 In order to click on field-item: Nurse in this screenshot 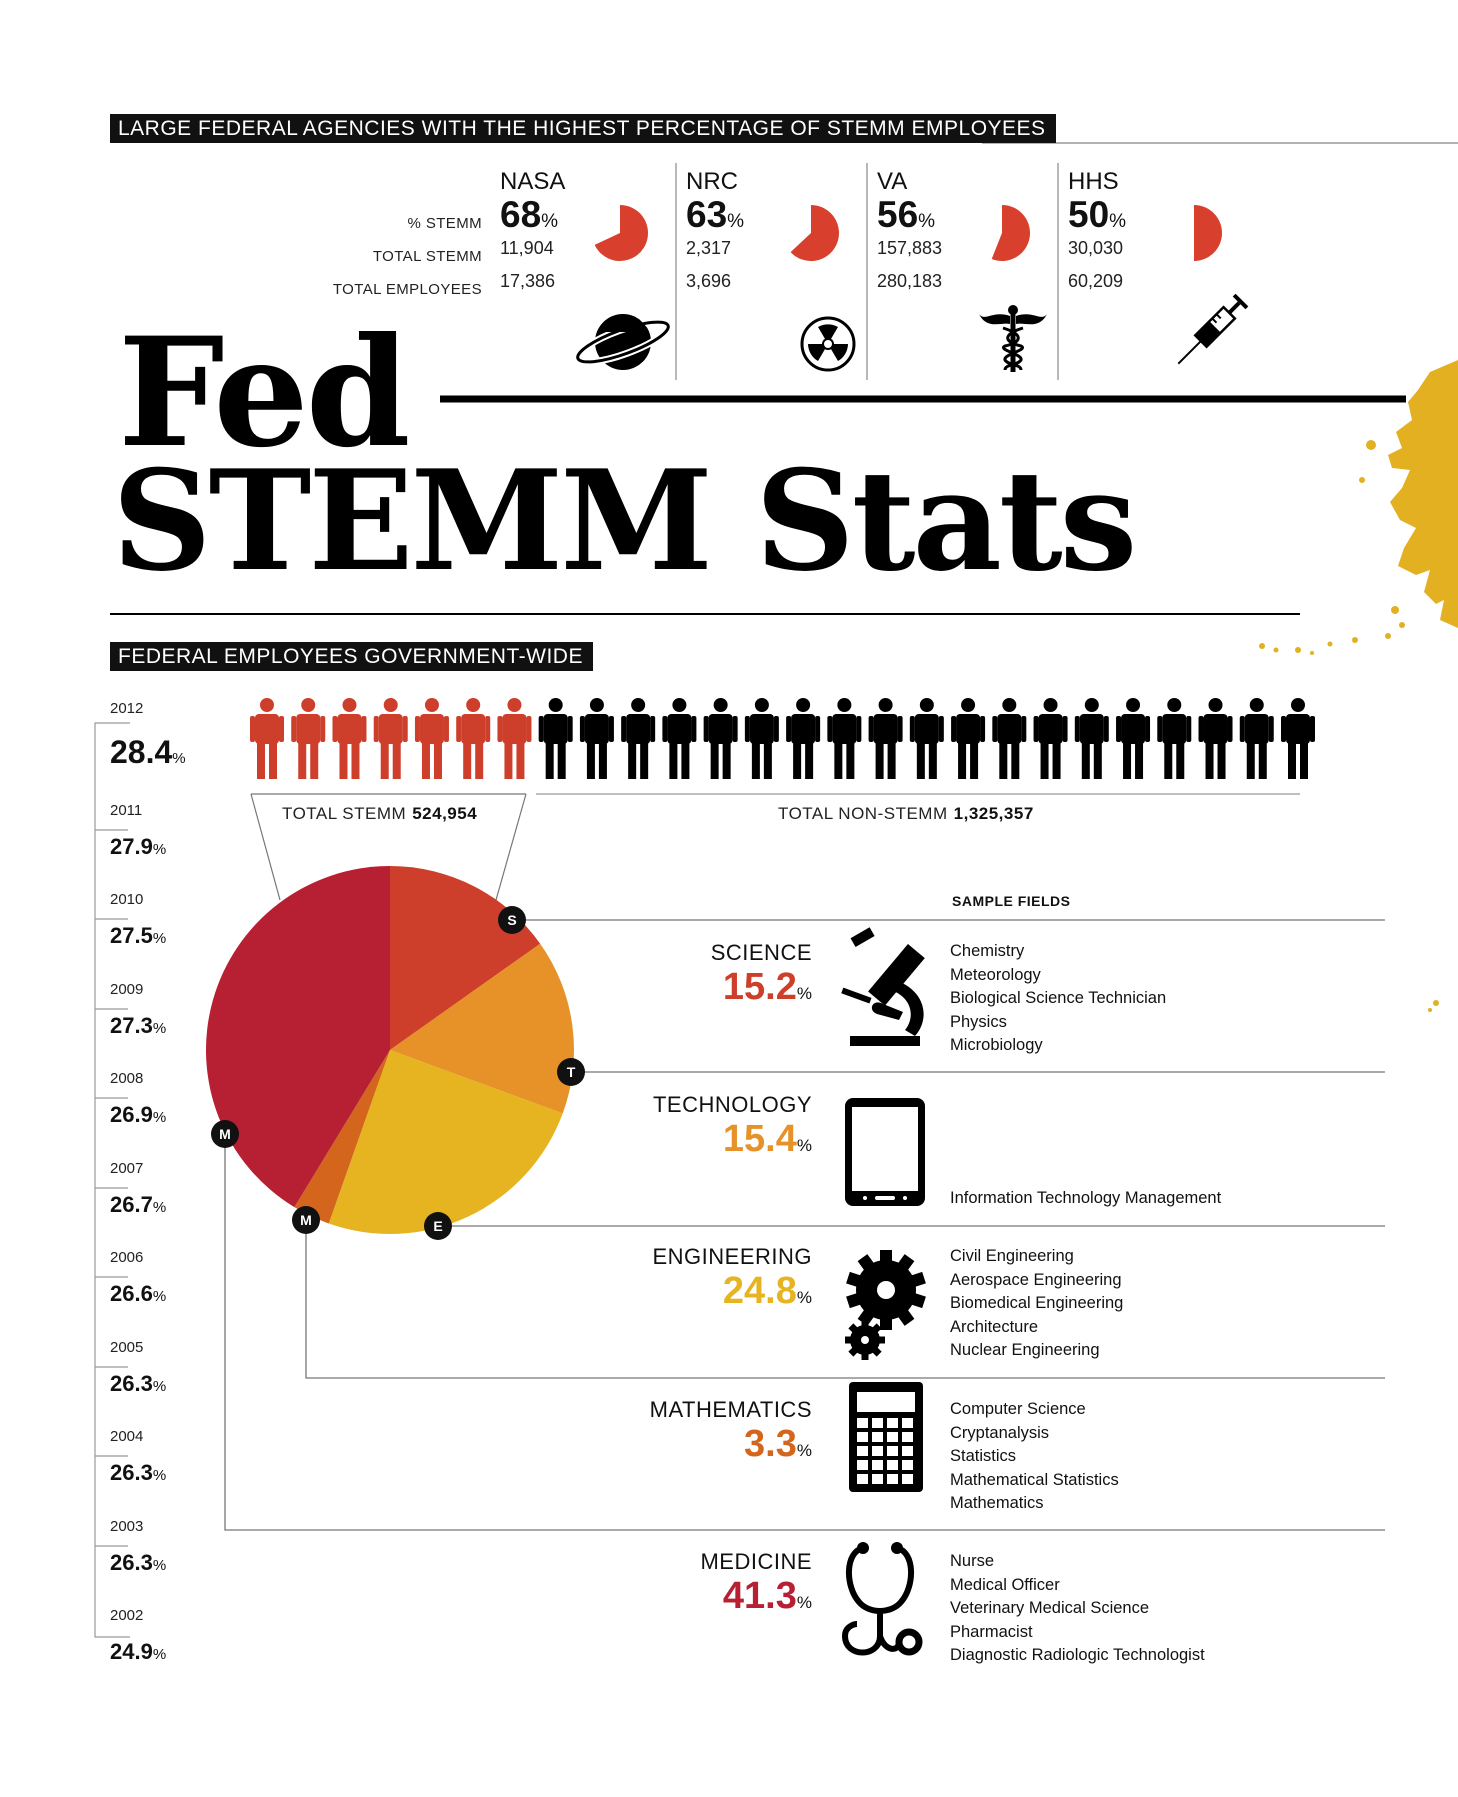, I will do `click(972, 1561)`.